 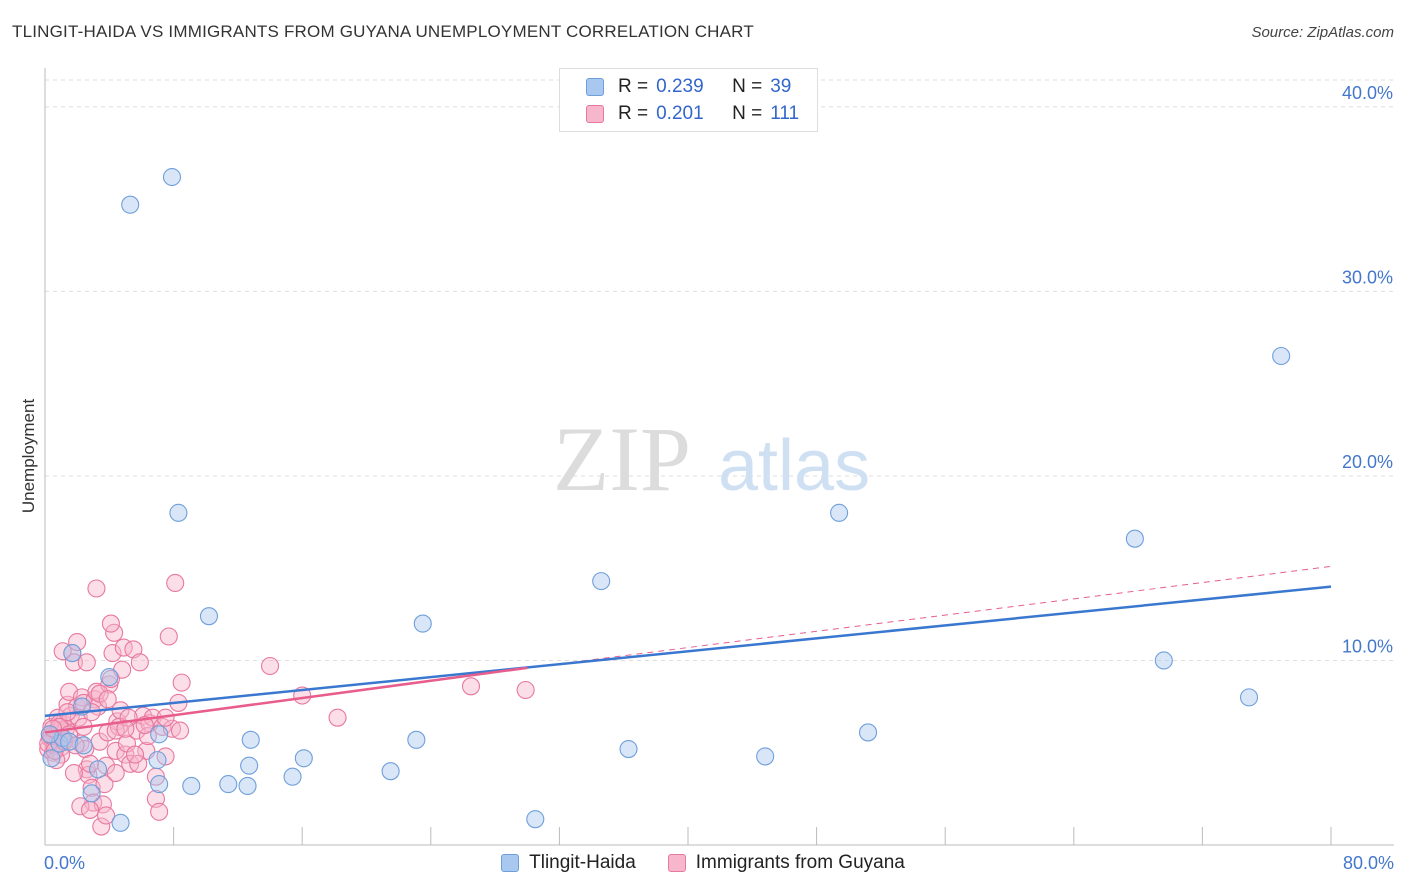 I want to click on legend-label-guyana: Immigrants from Guyana, so click(x=800, y=862).